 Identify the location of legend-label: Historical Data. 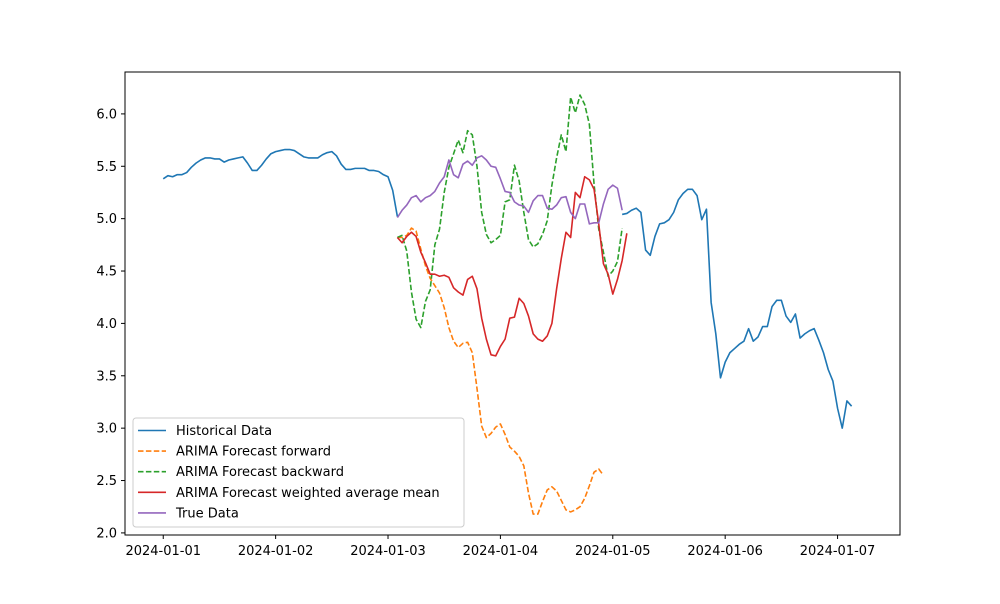
(224, 431).